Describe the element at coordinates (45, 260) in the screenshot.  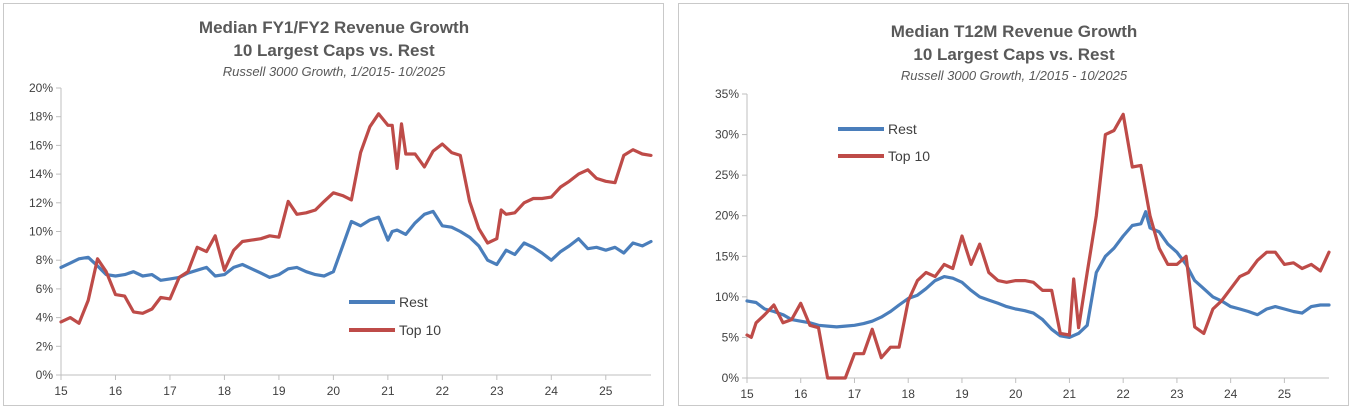
I see `y-tick-label: 8%` at that location.